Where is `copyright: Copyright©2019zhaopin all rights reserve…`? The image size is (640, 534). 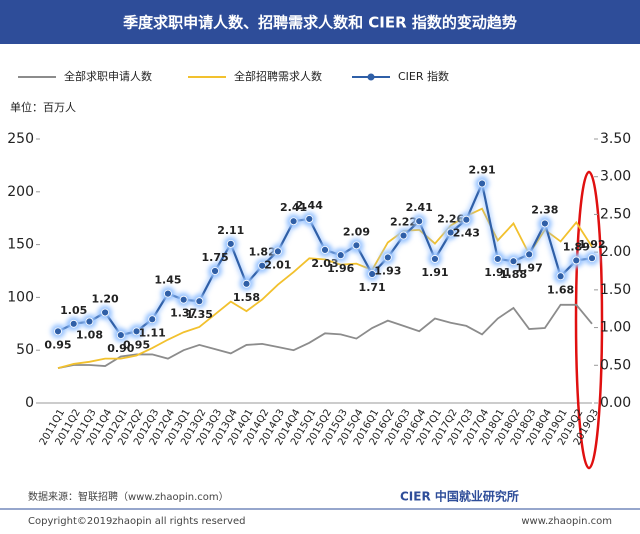 copyright: Copyright©2019zhaopin all rights reserve… is located at coordinates (136, 521).